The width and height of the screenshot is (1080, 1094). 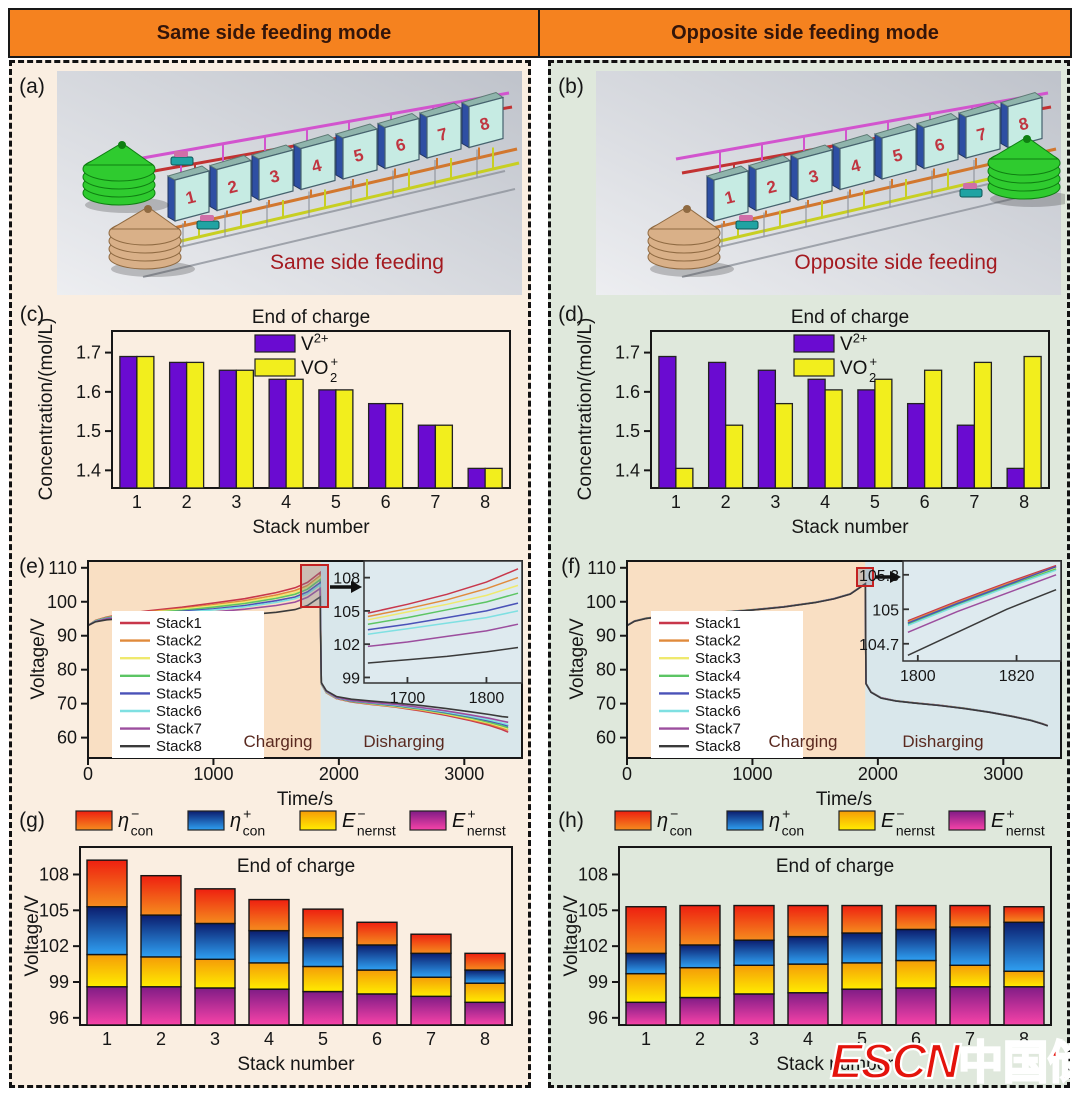 I want to click on pump-head, so click(x=207, y=218).